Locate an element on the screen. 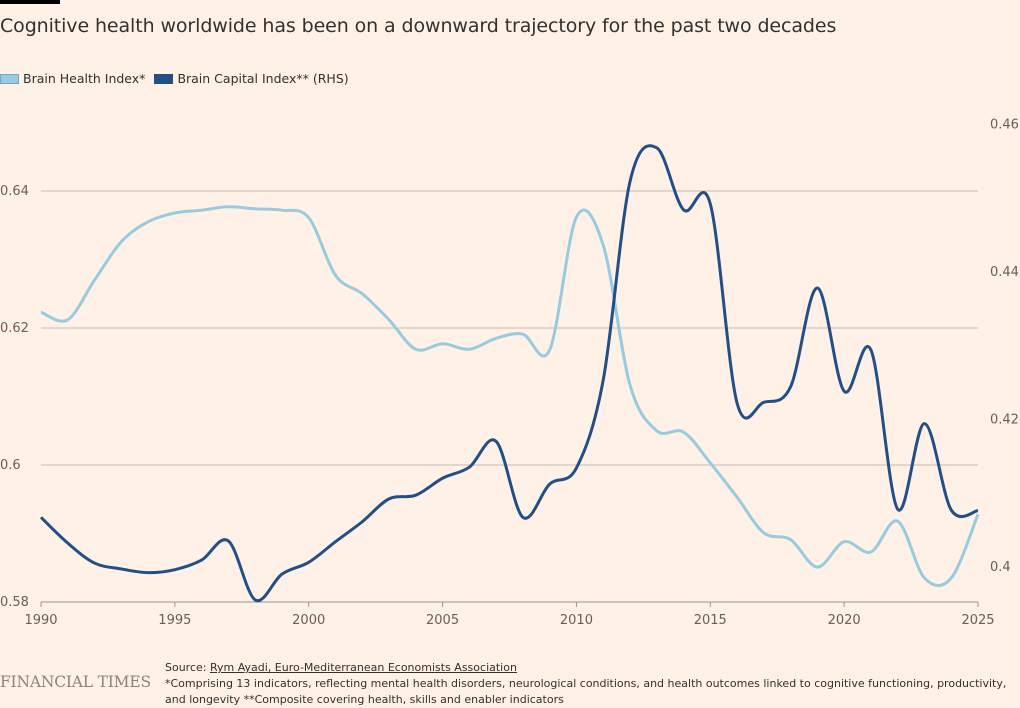 This screenshot has width=1020, height=708. legend-label-brain-capital: Brain Capital Index** (RHS) is located at coordinates (263, 78).